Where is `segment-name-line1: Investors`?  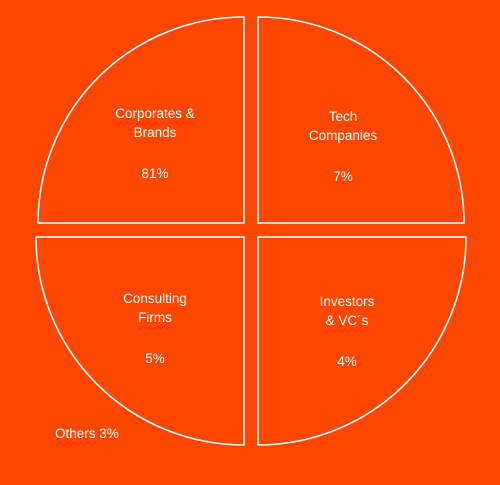 segment-name-line1: Investors is located at coordinates (347, 301).